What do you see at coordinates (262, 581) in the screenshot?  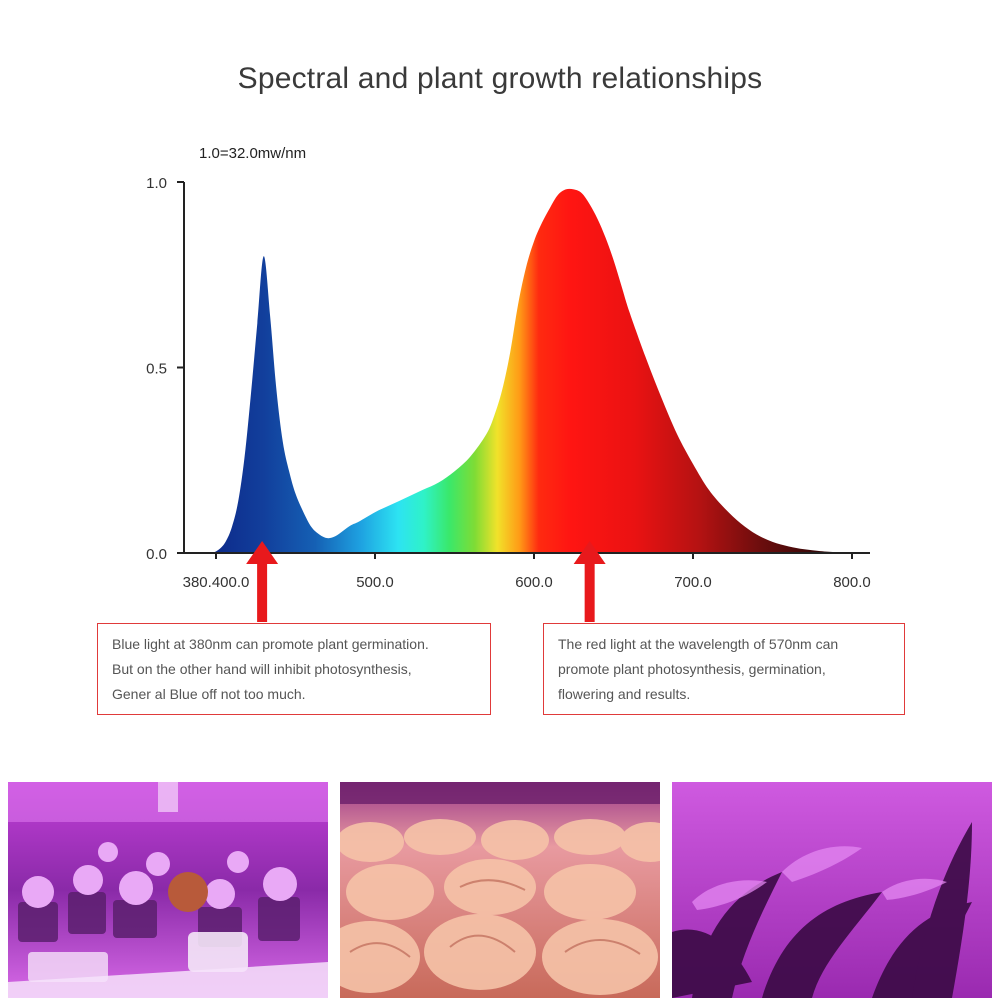 I see `blue-peak-arrow` at bounding box center [262, 581].